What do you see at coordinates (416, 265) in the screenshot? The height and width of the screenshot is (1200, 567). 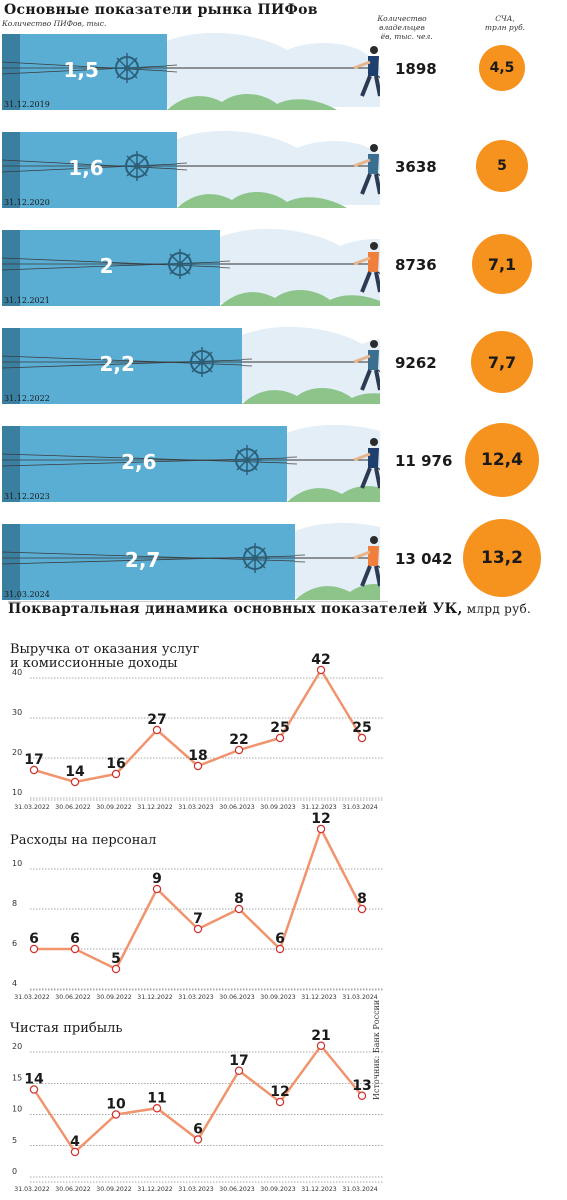 I see `owners-value: 8736` at bounding box center [416, 265].